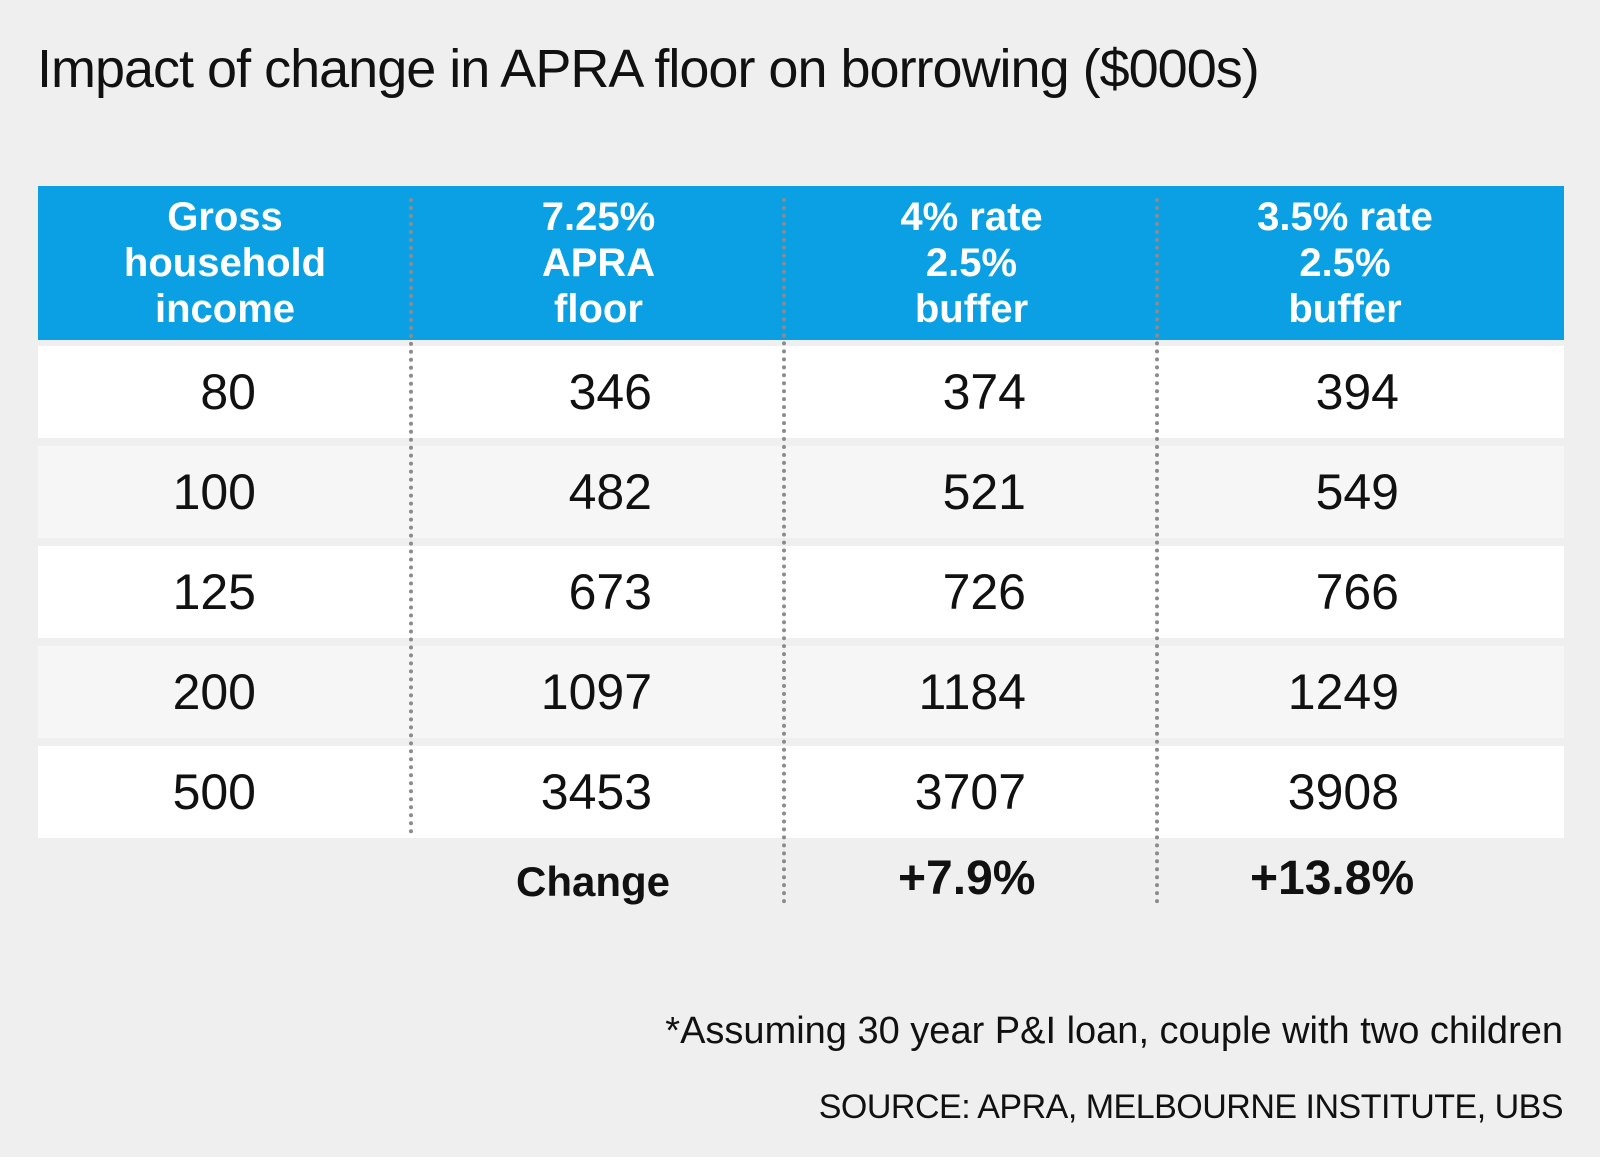  Describe the element at coordinates (1345, 263) in the screenshot. I see `header-3-5pct-rate: 3.5% rate 2.5% buffer` at that location.